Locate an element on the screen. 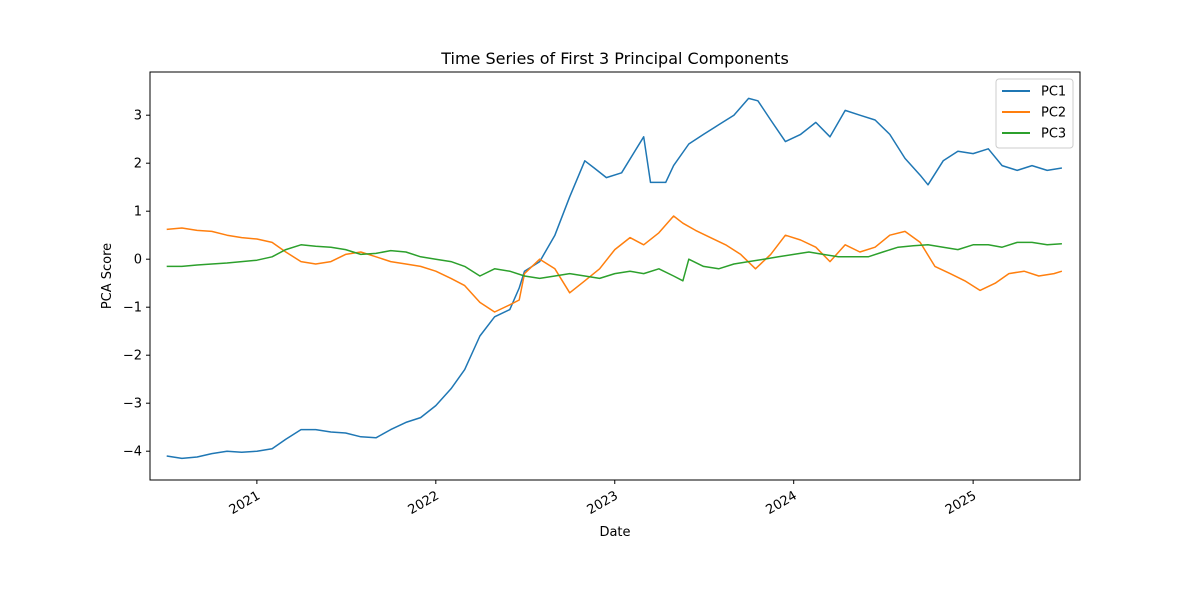 The width and height of the screenshot is (1200, 600). y-tick-label: −4 is located at coordinates (132, 452).